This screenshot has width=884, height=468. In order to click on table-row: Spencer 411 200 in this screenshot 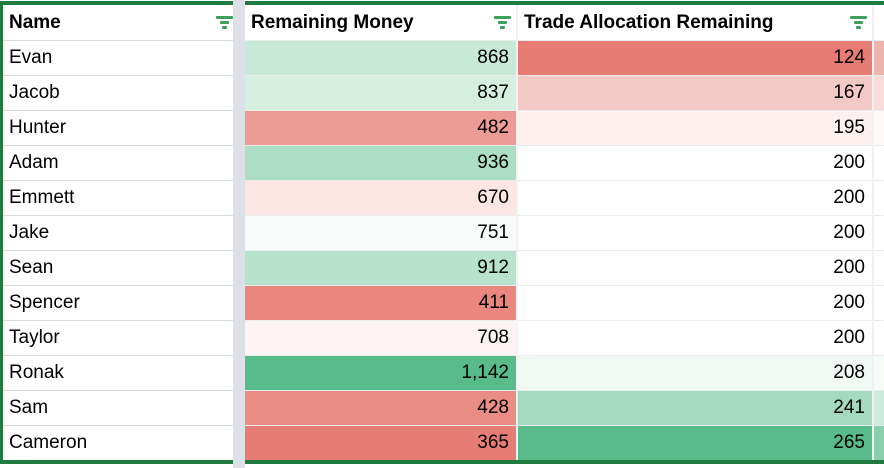, I will do `click(443, 303)`.